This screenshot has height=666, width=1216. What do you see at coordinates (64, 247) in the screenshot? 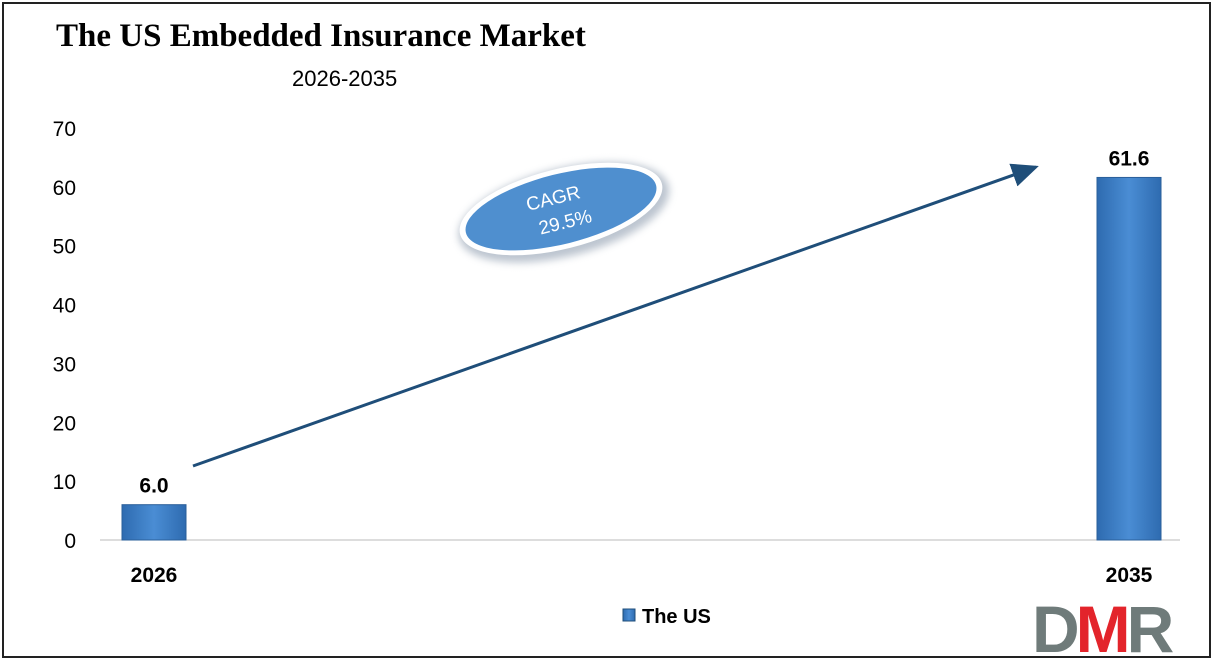
I see `y-tick-label: 50` at bounding box center [64, 247].